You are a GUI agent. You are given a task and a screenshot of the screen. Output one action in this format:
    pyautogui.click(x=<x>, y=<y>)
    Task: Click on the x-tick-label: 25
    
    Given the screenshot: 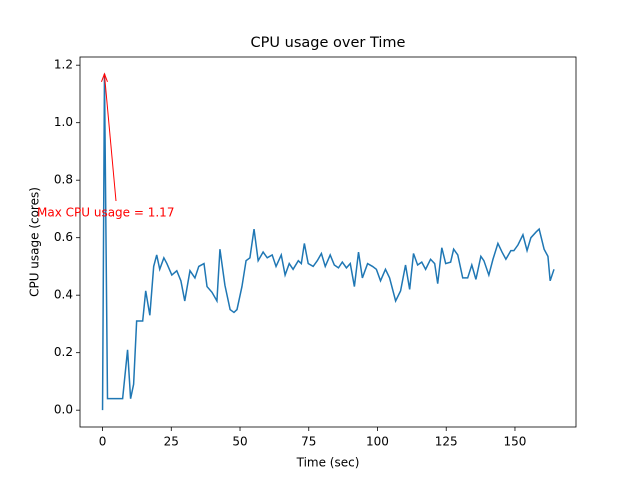 What is the action you would take?
    pyautogui.click(x=171, y=442)
    